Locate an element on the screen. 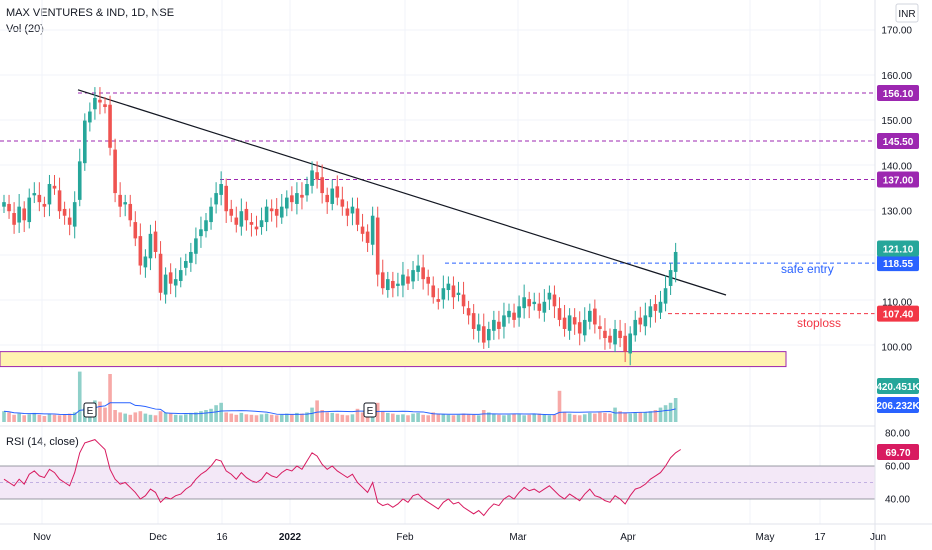  safe-entry-annotation: safe entry is located at coordinates (807, 269).